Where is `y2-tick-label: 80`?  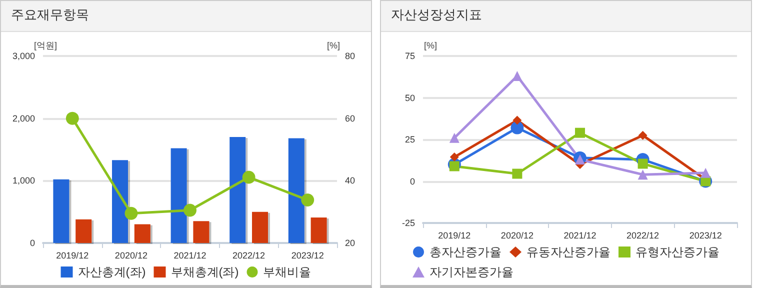
y2-tick-label: 80 is located at coordinates (350, 56).